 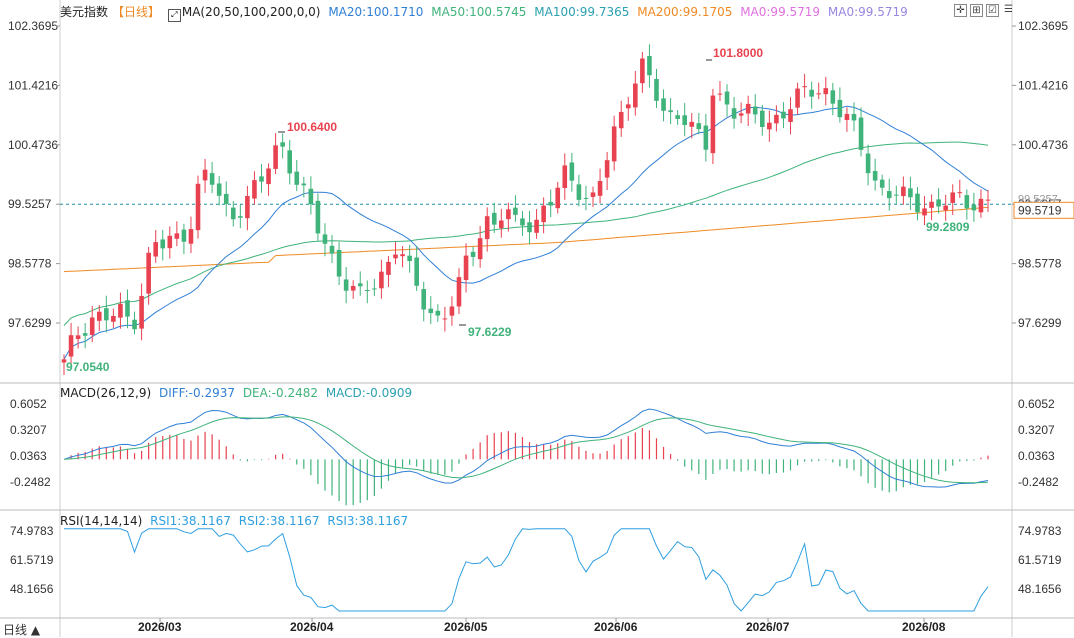 What do you see at coordinates (1038, 199) in the screenshot?
I see `guide-price-label: 99.5257` at bounding box center [1038, 199].